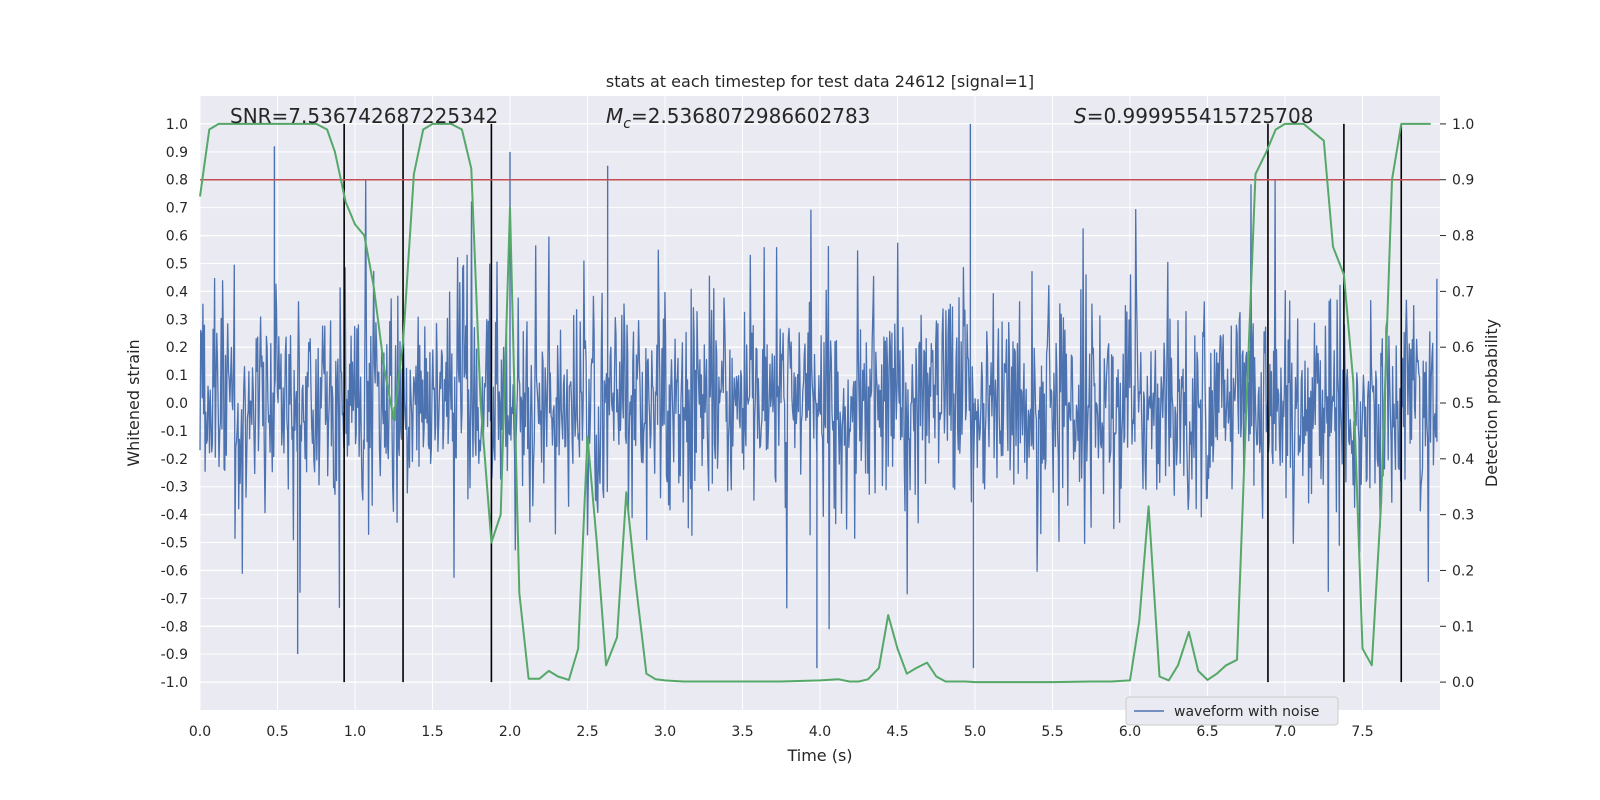 The height and width of the screenshot is (800, 1600). Describe the element at coordinates (1052, 732) in the screenshot. I see `x-tick-label: 5.5` at that location.